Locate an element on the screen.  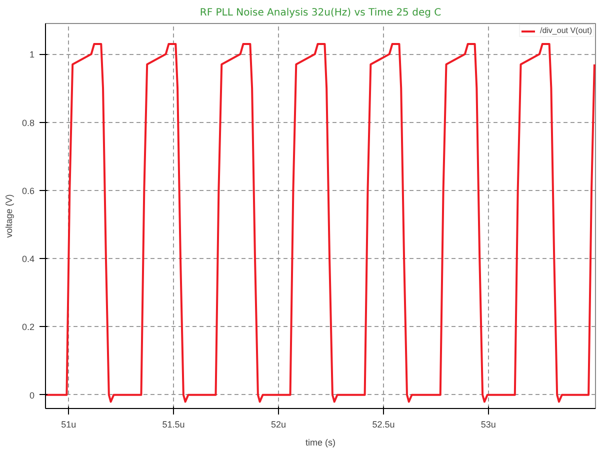
x-tick-label: 53u is located at coordinates (488, 425).